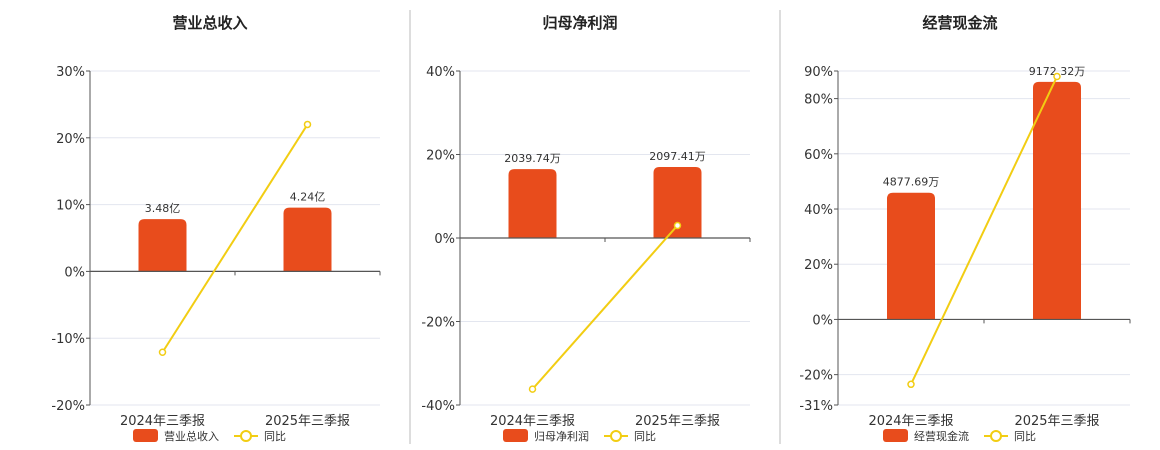 This screenshot has width=1160, height=450. I want to click on bar-value-label: 9172.32万, so click(1057, 71).